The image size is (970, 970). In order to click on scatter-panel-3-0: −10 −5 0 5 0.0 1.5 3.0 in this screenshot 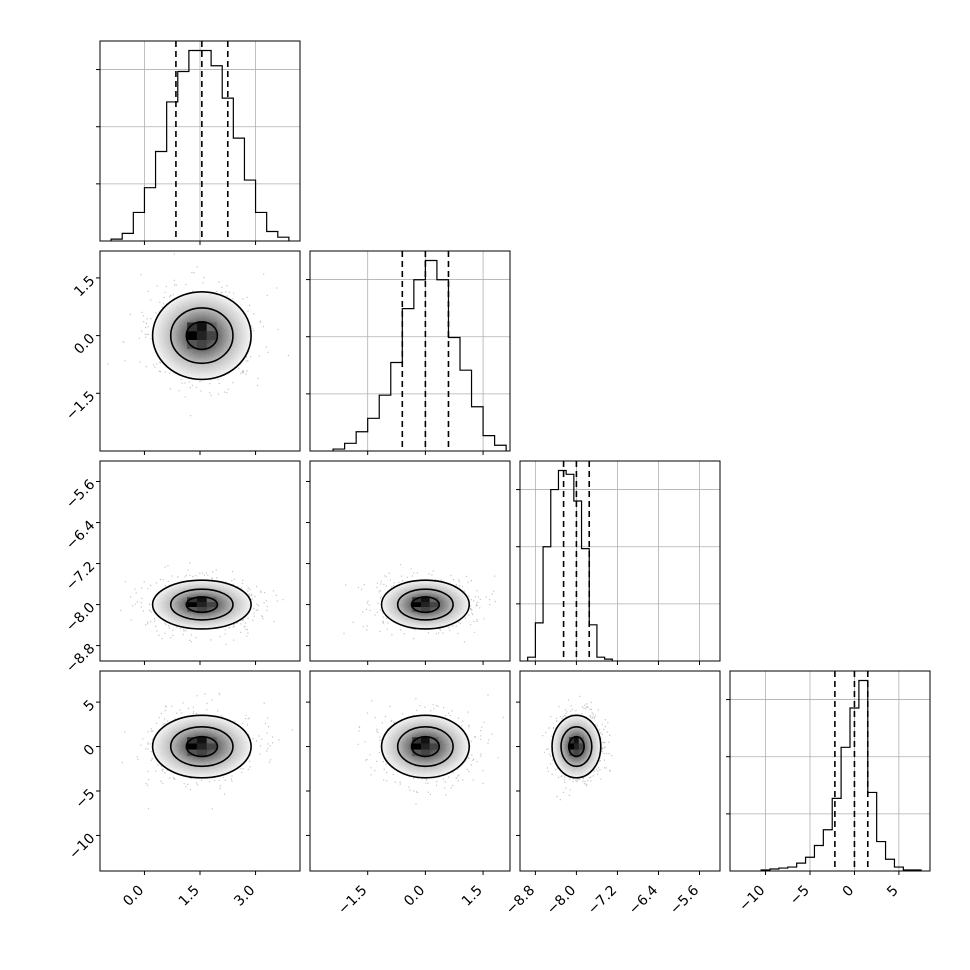, I will do `click(183, 790)`.